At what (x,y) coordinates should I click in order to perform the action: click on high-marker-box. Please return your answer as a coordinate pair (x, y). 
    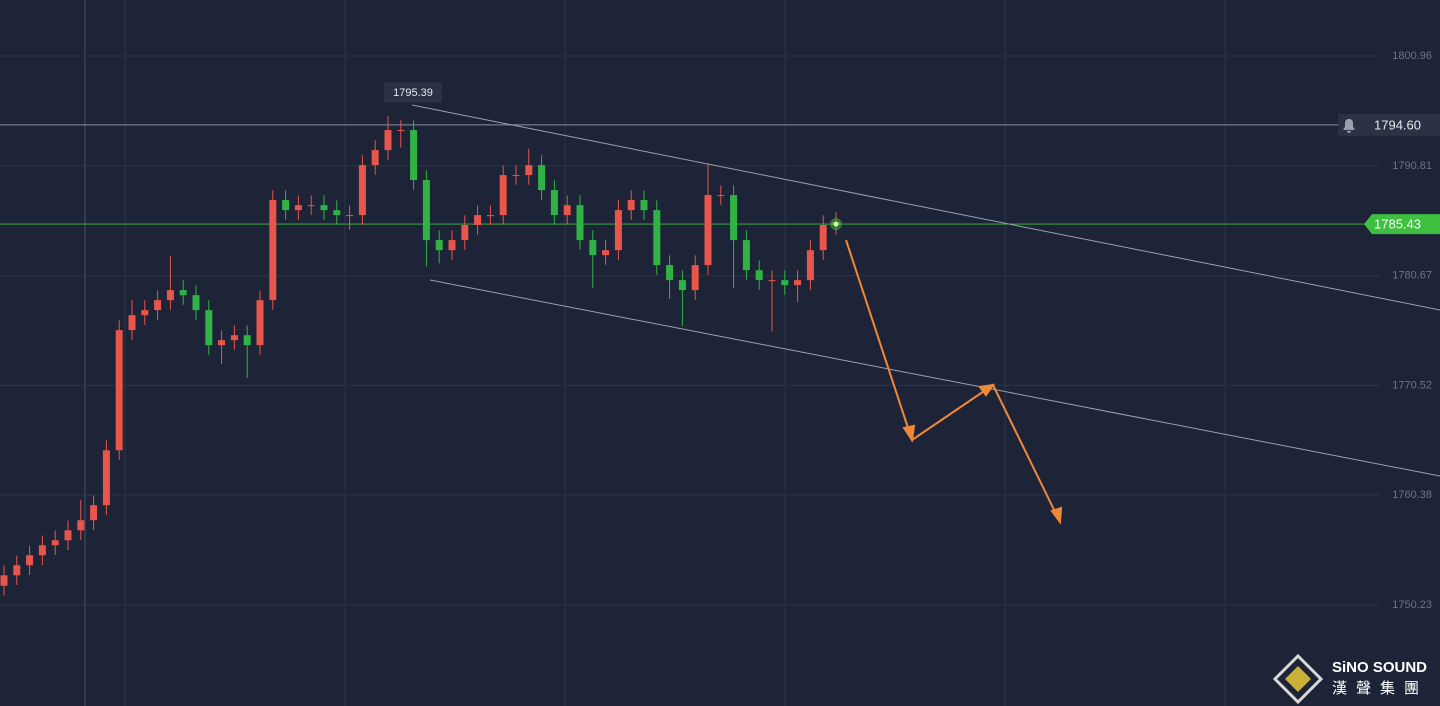
    Looking at the image, I should click on (413, 92).